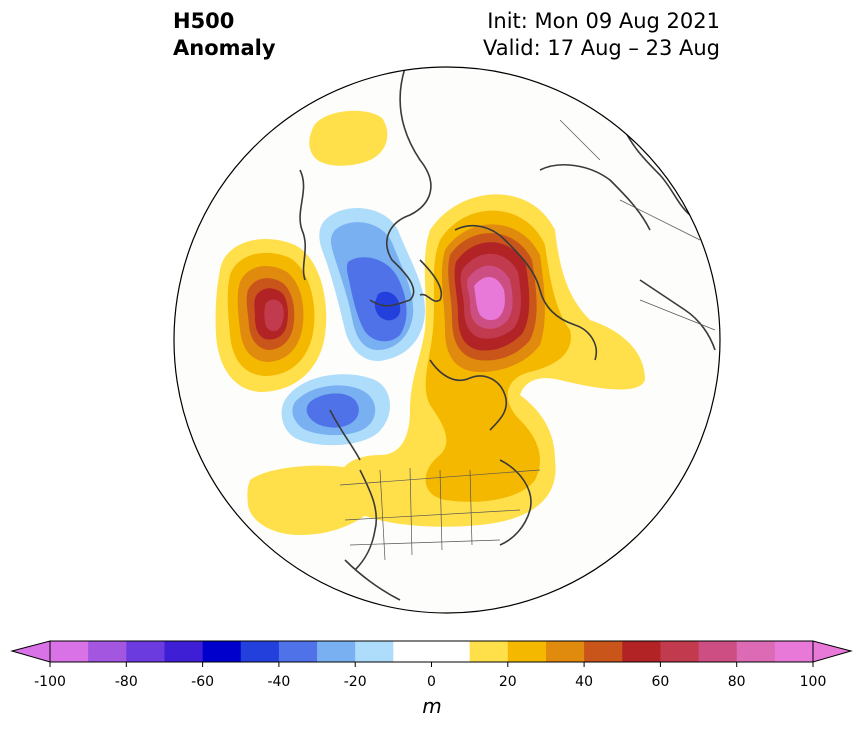 This screenshot has height=732, width=863. What do you see at coordinates (279, 682) in the screenshot?
I see `colorbar-tick-label: -40` at bounding box center [279, 682].